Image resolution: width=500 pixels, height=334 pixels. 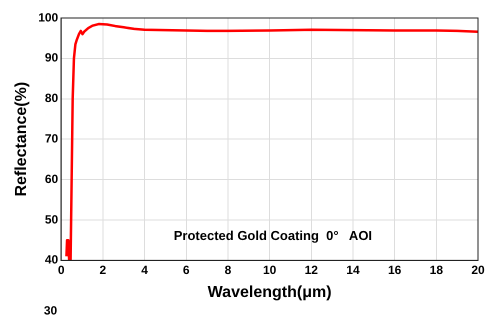 I want to click on y-tick-label: 40, so click(x=51, y=259).